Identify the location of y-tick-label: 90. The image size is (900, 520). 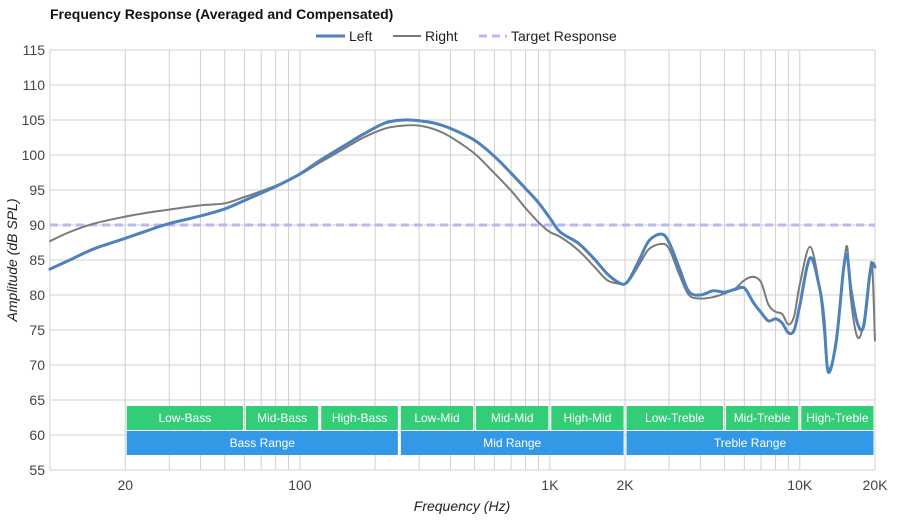
(37, 225).